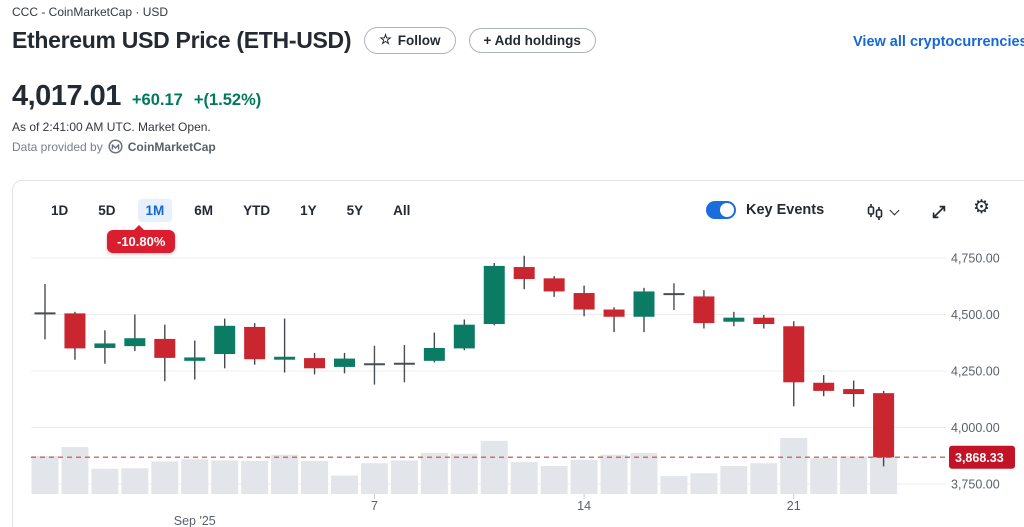 The image size is (1024, 527). Describe the element at coordinates (355, 210) in the screenshot. I see `range-tab-5y: 5Y` at that location.